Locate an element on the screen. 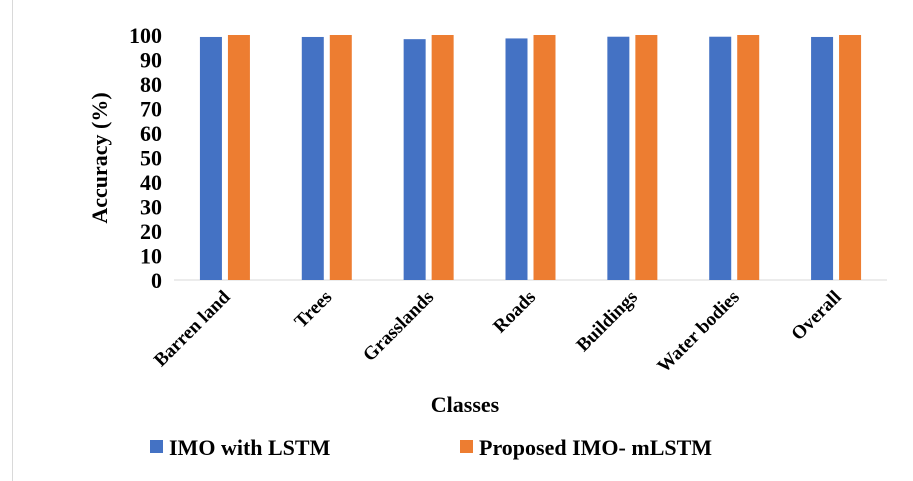 The height and width of the screenshot is (481, 913). x-axis-title: Classes is located at coordinates (465, 404).